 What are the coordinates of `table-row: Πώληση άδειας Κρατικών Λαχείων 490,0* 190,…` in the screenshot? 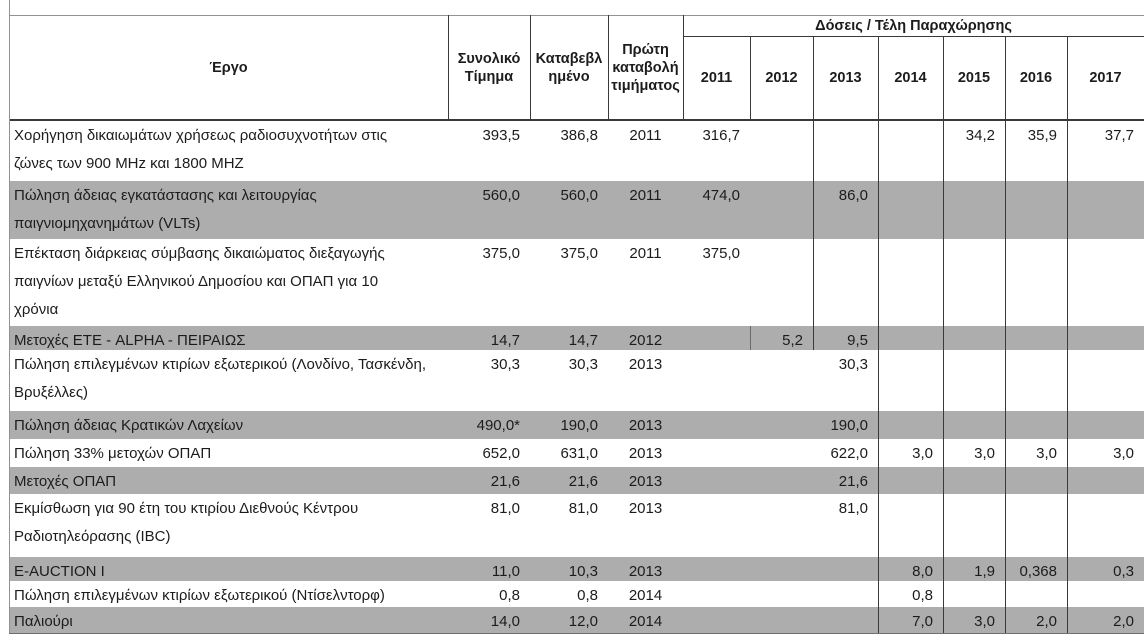 It's located at (576, 425).